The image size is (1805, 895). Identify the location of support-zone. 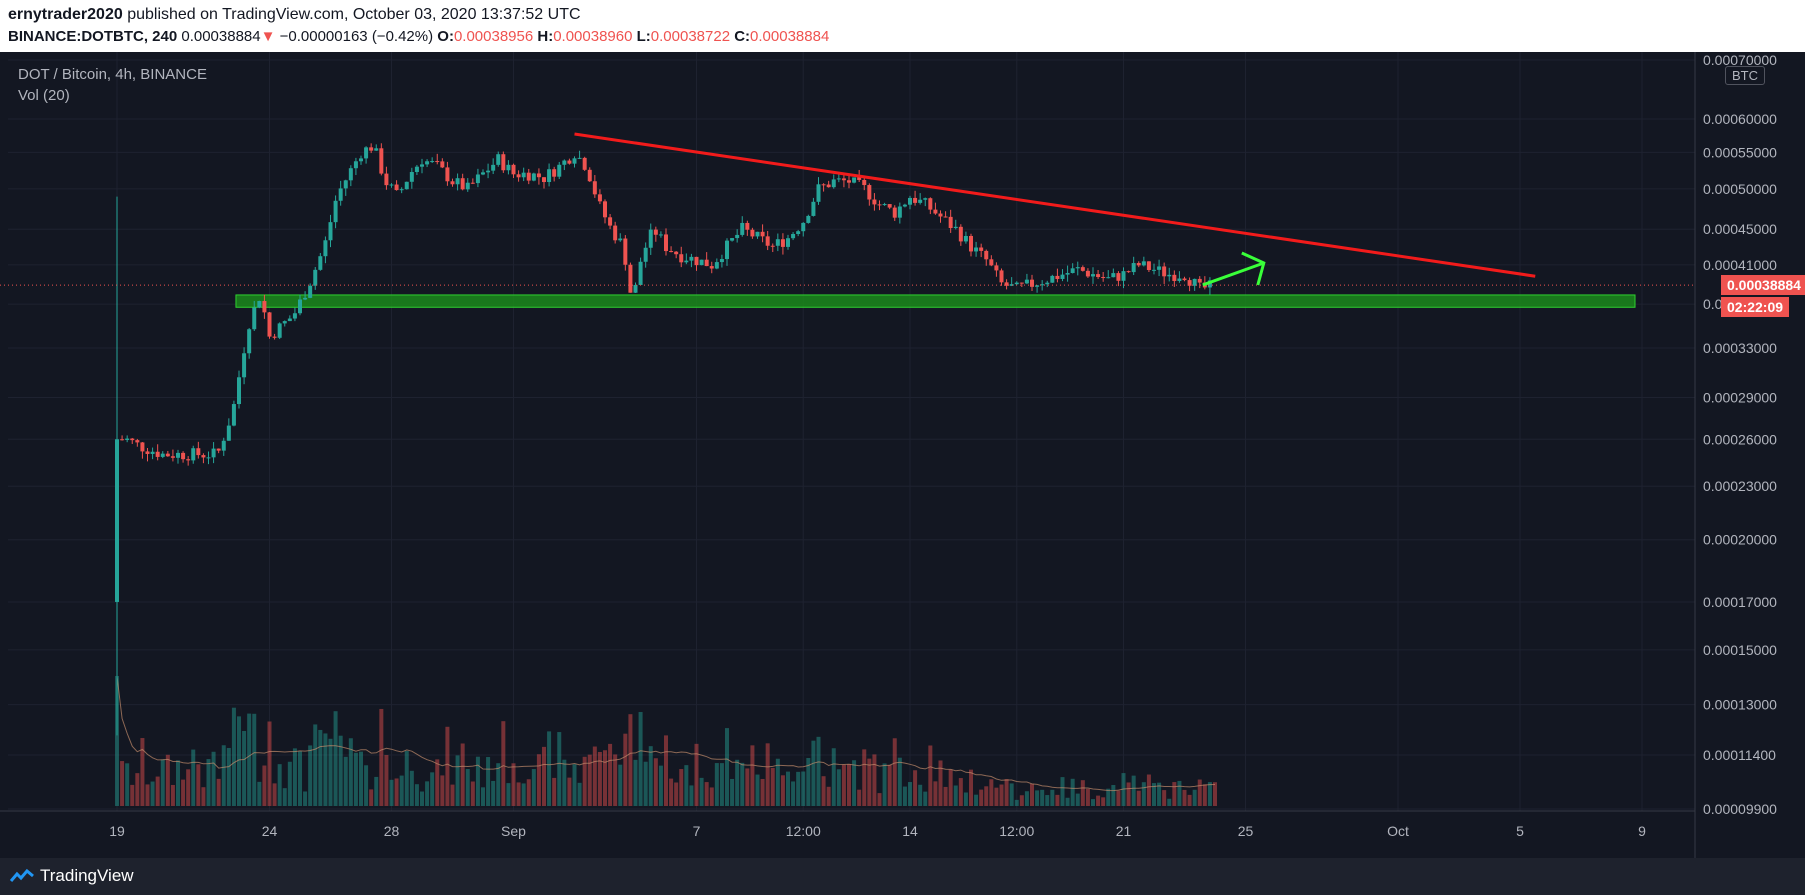
(935, 301).